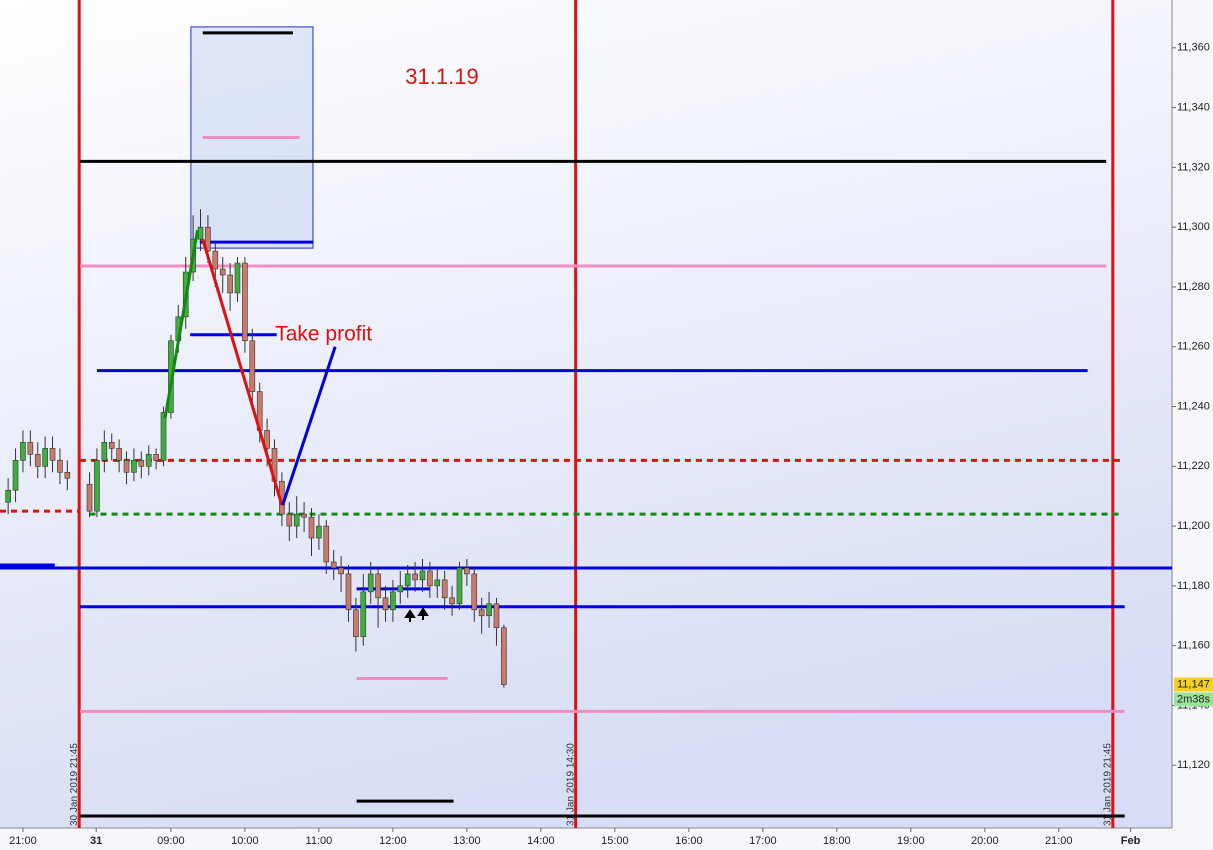  What do you see at coordinates (1193, 167) in the screenshot?
I see `y-tick-label: 11,320` at bounding box center [1193, 167].